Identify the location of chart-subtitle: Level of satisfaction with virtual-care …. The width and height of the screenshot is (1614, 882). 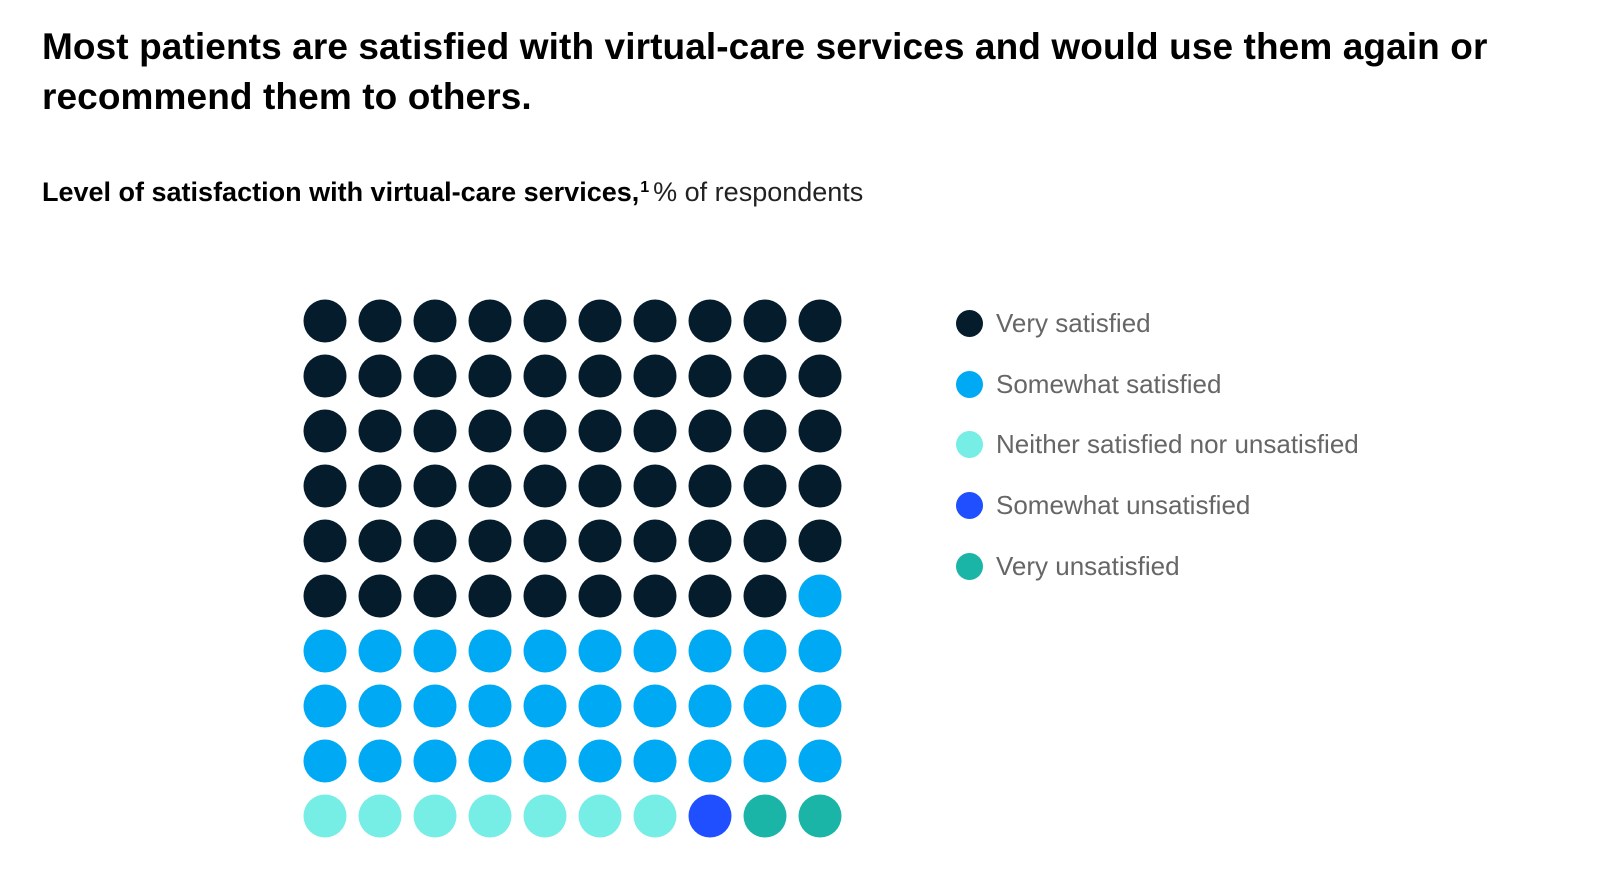
(452, 192).